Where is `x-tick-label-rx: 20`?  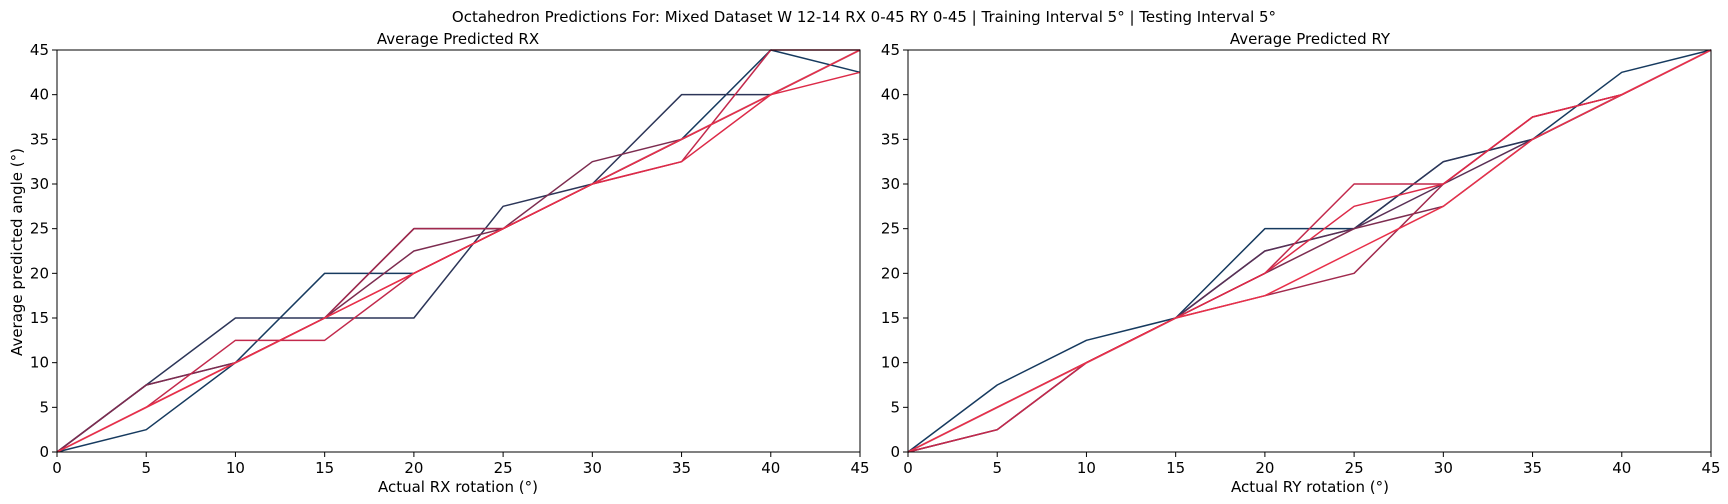
x-tick-label-rx: 20 is located at coordinates (413, 468).